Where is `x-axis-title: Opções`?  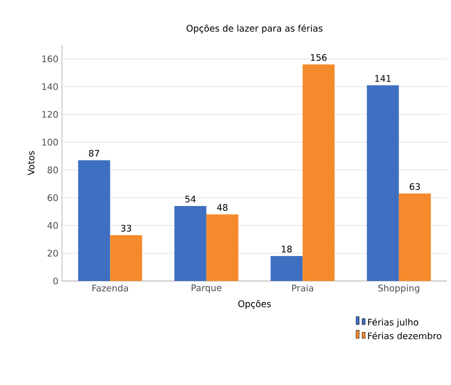
x-axis-title: Opções is located at coordinates (254, 304).